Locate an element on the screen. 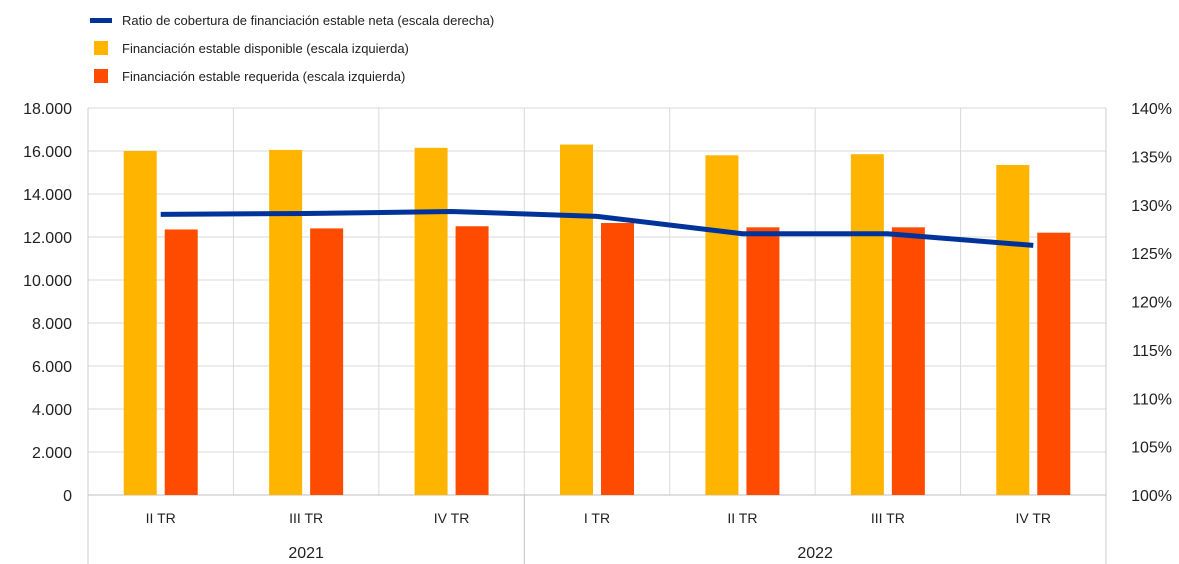  y-tick-left: 18.000 is located at coordinates (47, 109).